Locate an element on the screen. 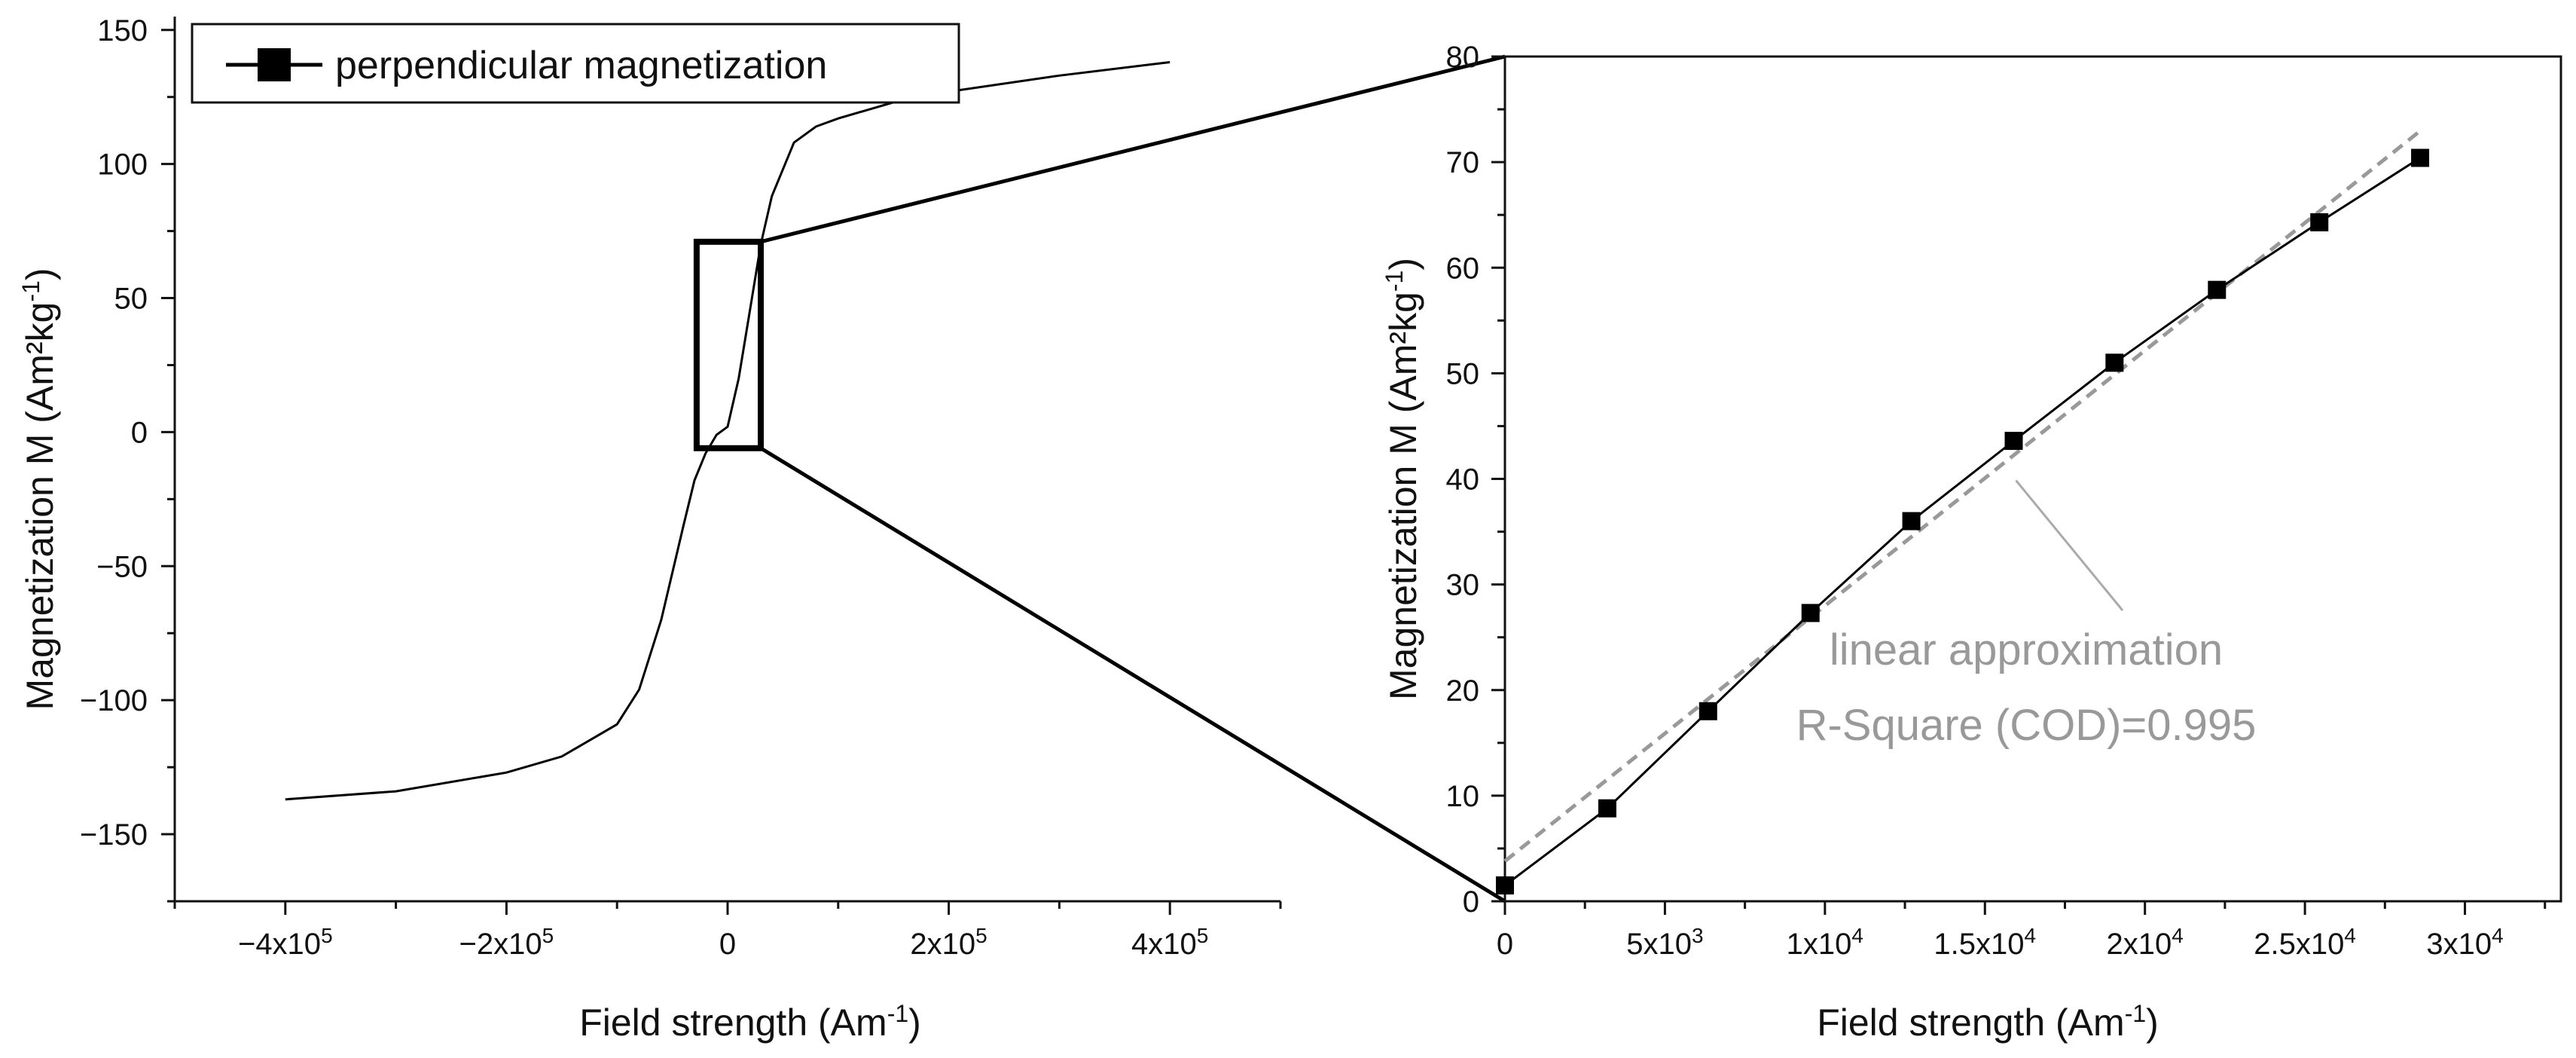 This screenshot has width=2576, height=1058. tick-base: 2.5x10 is located at coordinates (2299, 944).